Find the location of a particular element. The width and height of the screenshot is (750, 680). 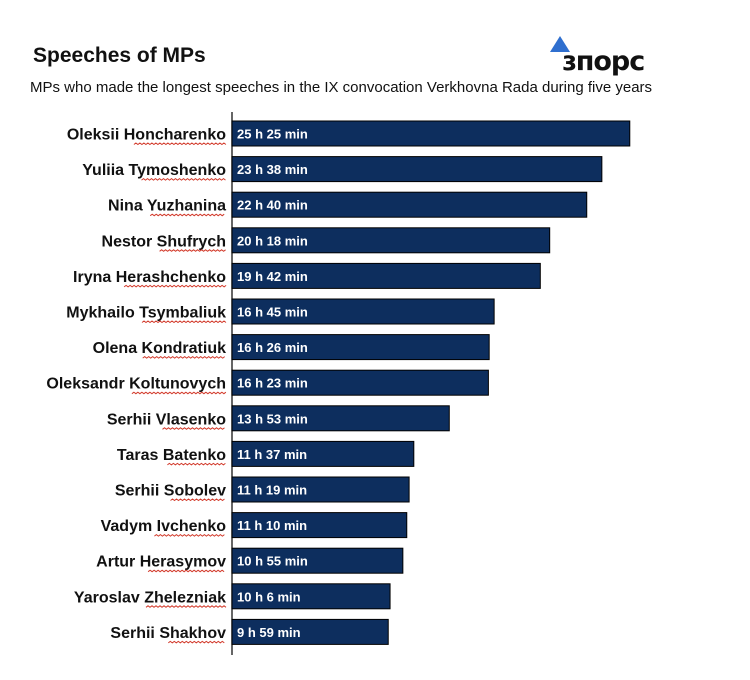

category-label: Artur Herasymov is located at coordinates (161, 562).